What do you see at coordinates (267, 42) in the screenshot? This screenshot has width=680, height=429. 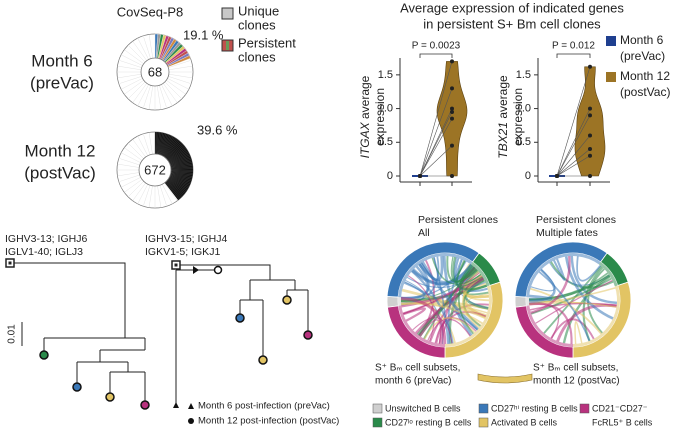 I see `legend-label: Persistent` at bounding box center [267, 42].